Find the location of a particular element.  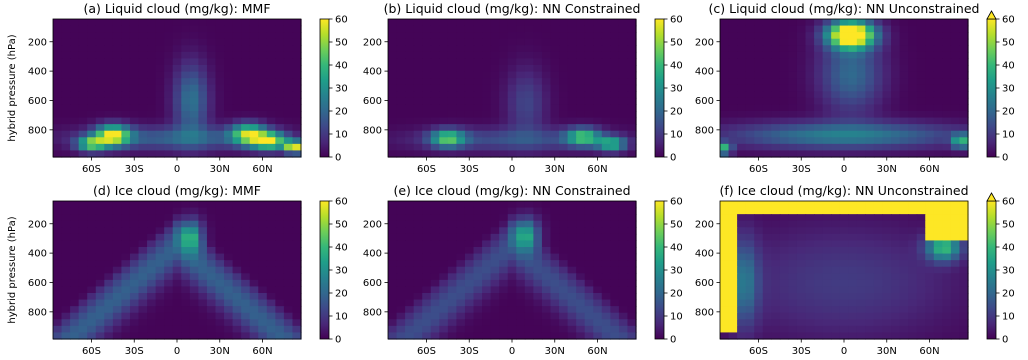

x-tick-label: 60S is located at coordinates (91, 169).